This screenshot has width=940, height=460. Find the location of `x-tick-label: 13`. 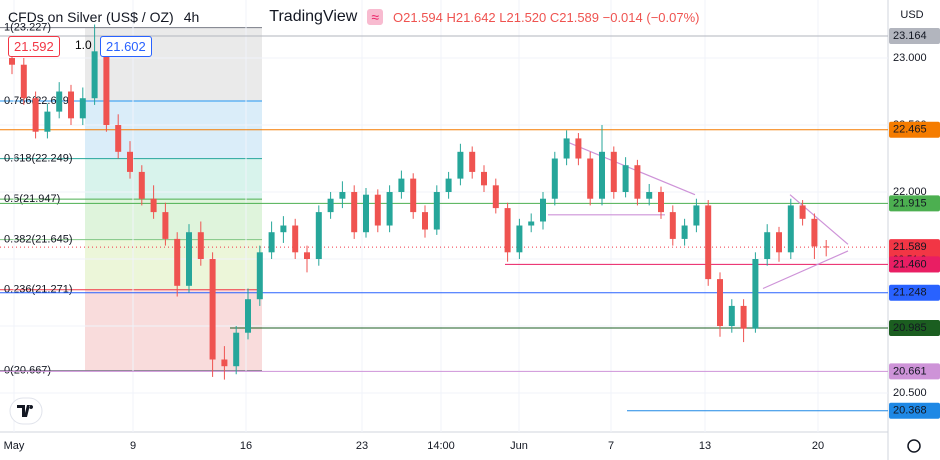

x-tick-label: 13 is located at coordinates (705, 446).